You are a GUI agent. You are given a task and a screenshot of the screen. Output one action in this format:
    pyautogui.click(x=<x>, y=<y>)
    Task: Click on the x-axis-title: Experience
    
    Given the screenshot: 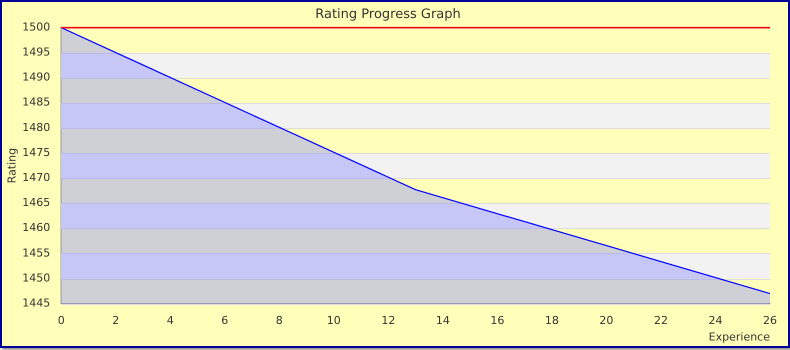 What is the action you would take?
    pyautogui.click(x=739, y=337)
    